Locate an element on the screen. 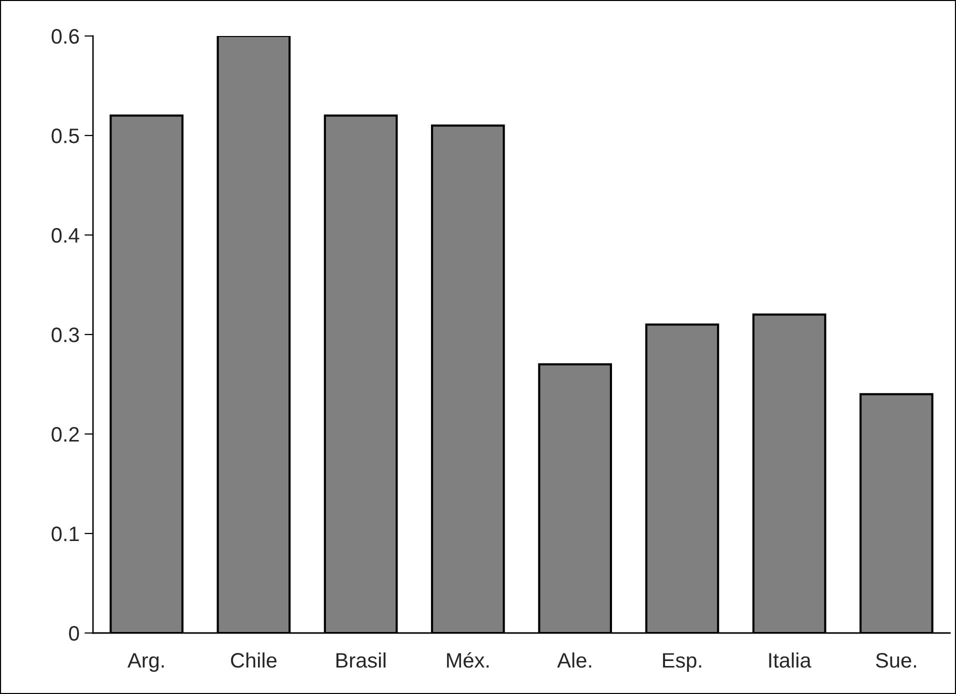 The image size is (956, 694). y-tick-label: 0.2 is located at coordinates (65, 434).